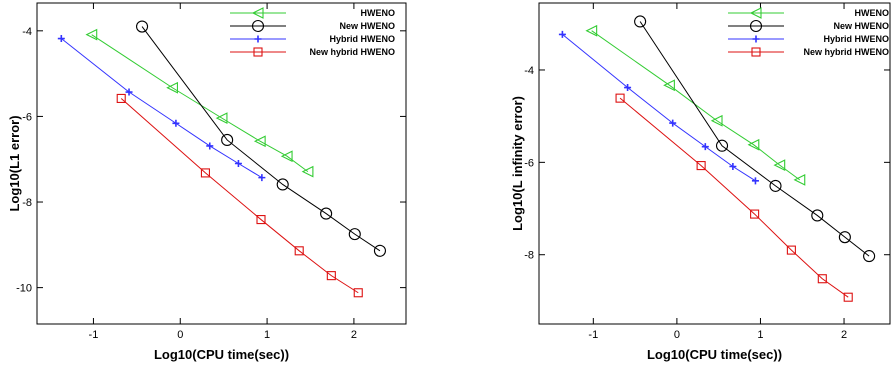 This screenshot has height=367, width=892. I want to click on y-axis-label: Log10(L1 error), so click(14, 163).